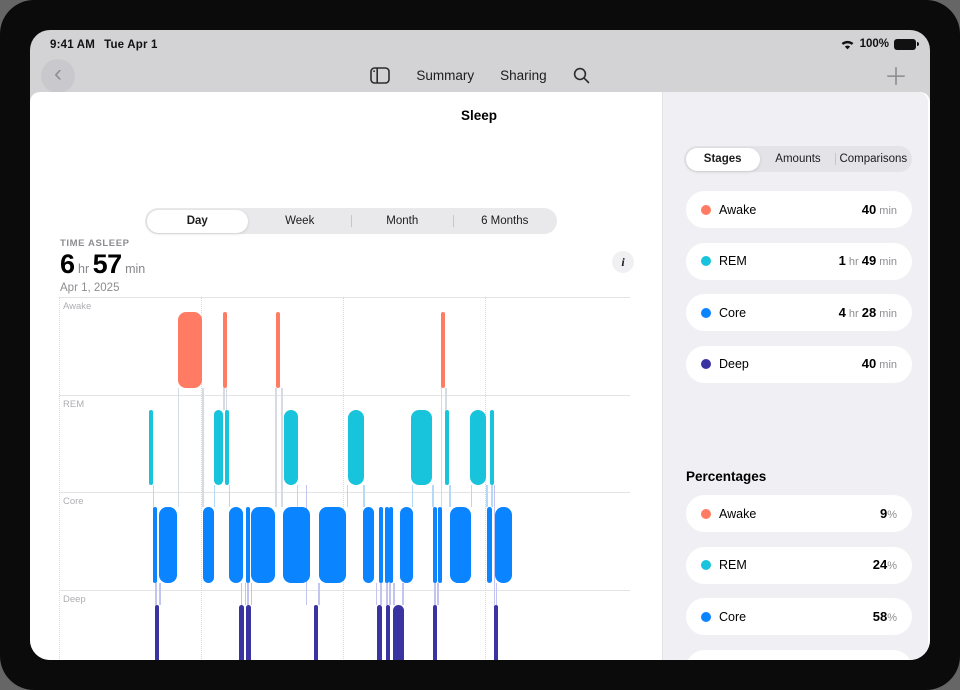 The height and width of the screenshot is (690, 960). I want to click on panel-tab-amounts: Amounts, so click(798, 159).